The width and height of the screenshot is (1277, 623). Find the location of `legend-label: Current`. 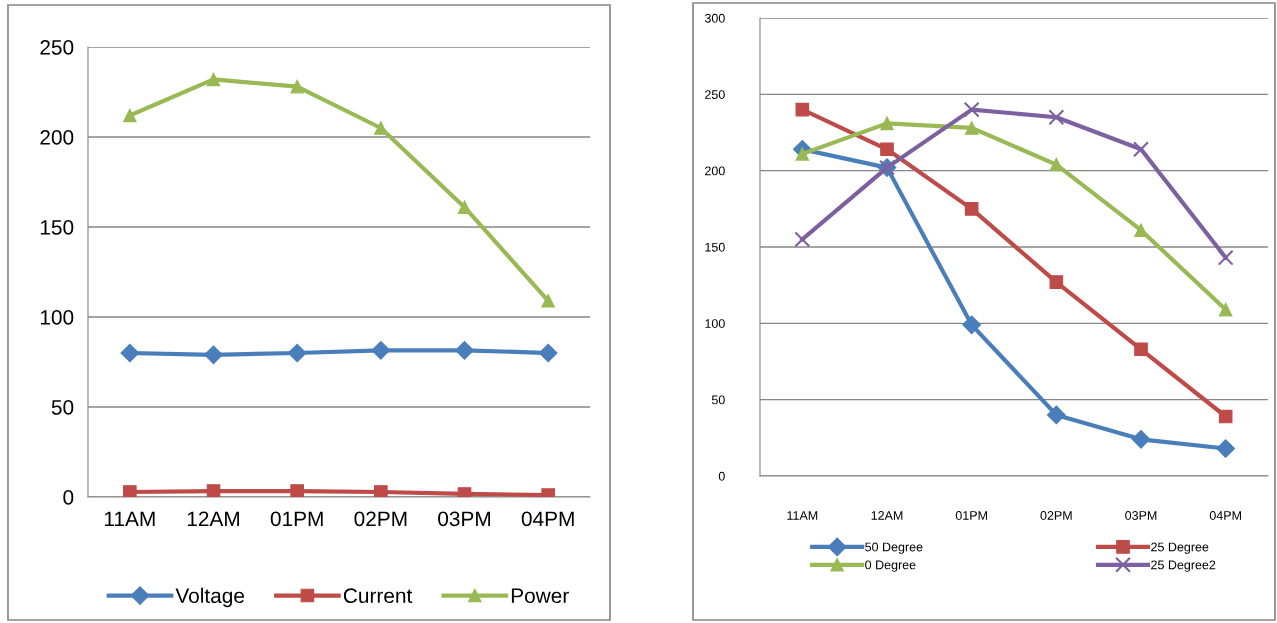

legend-label: Current is located at coordinates (378, 596).